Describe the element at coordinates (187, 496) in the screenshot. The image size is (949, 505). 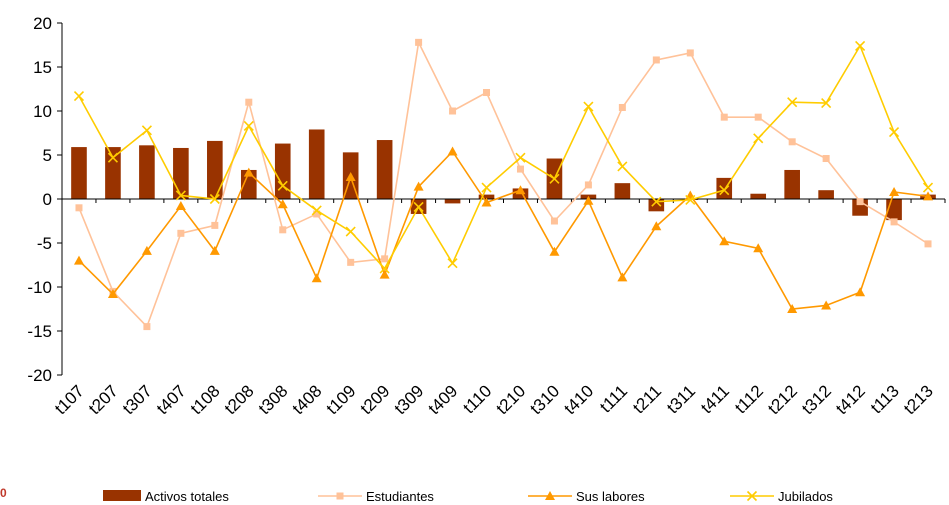
I see `legend-label-activos-totales: Activos totales` at that location.